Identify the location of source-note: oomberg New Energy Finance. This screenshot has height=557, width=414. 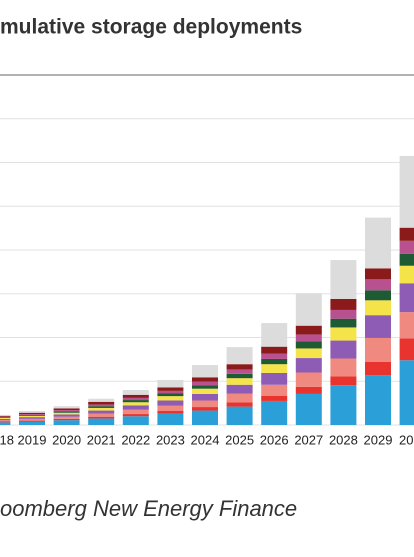
(148, 508).